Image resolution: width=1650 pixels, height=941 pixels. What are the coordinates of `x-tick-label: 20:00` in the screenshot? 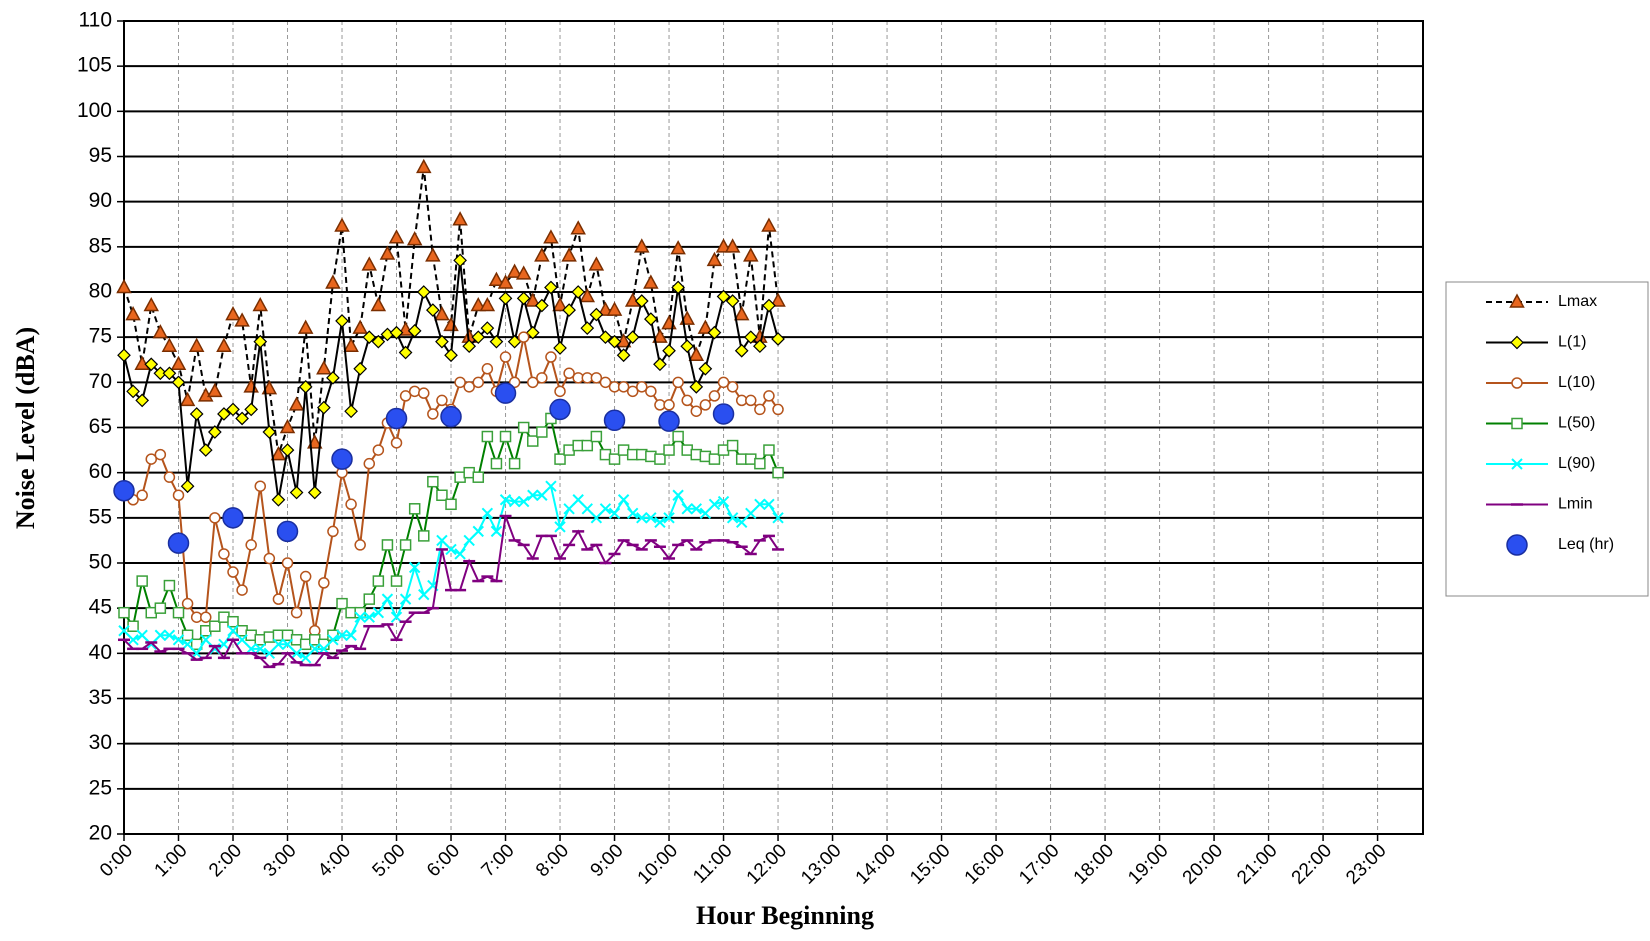 It's located at (1203, 864).